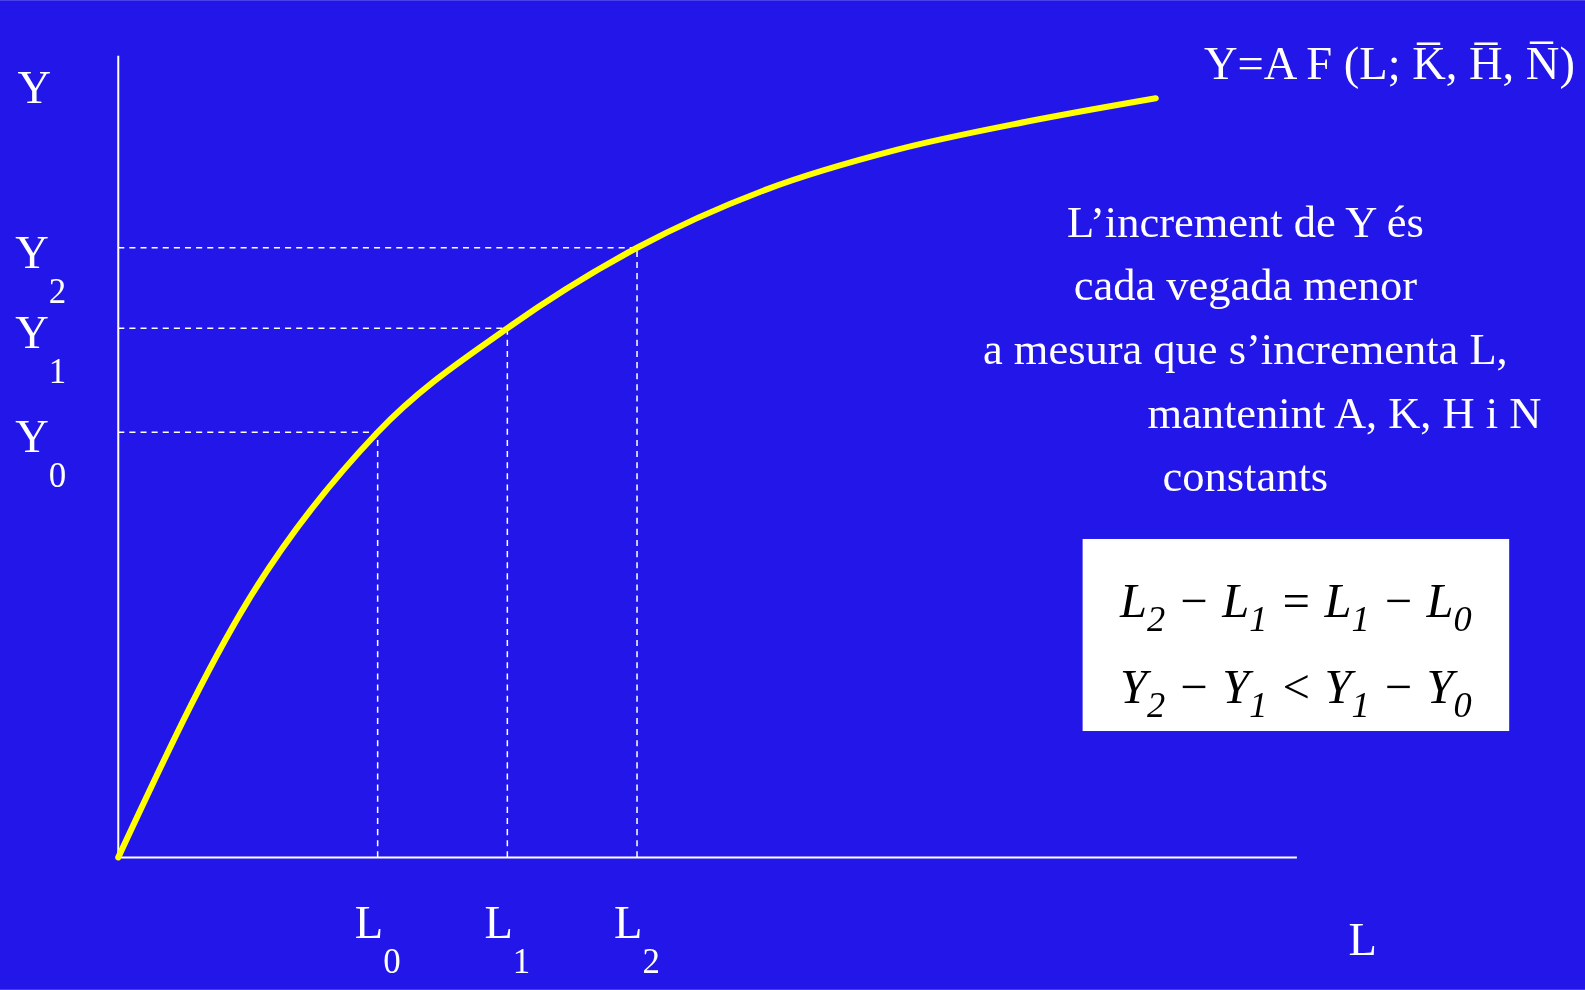  What do you see at coordinates (1389, 64) in the screenshot?
I see `text: Y=A F (L; K̅, H̅, N̅)` at bounding box center [1389, 64].